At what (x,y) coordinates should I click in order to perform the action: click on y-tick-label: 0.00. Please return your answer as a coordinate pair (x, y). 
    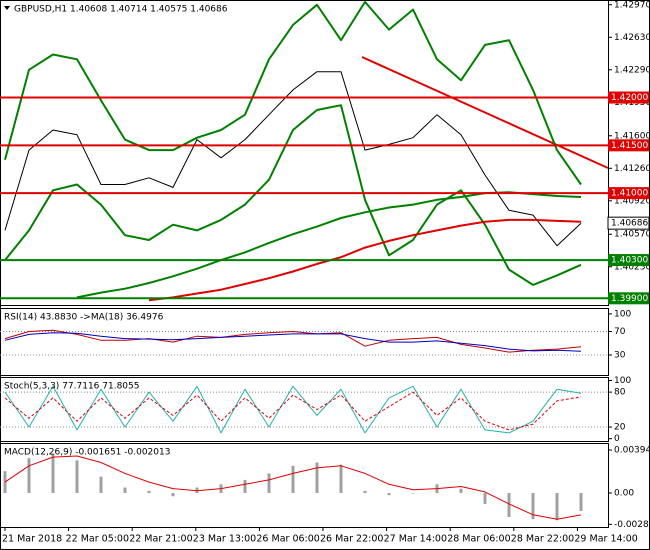
    Looking at the image, I should click on (624, 494).